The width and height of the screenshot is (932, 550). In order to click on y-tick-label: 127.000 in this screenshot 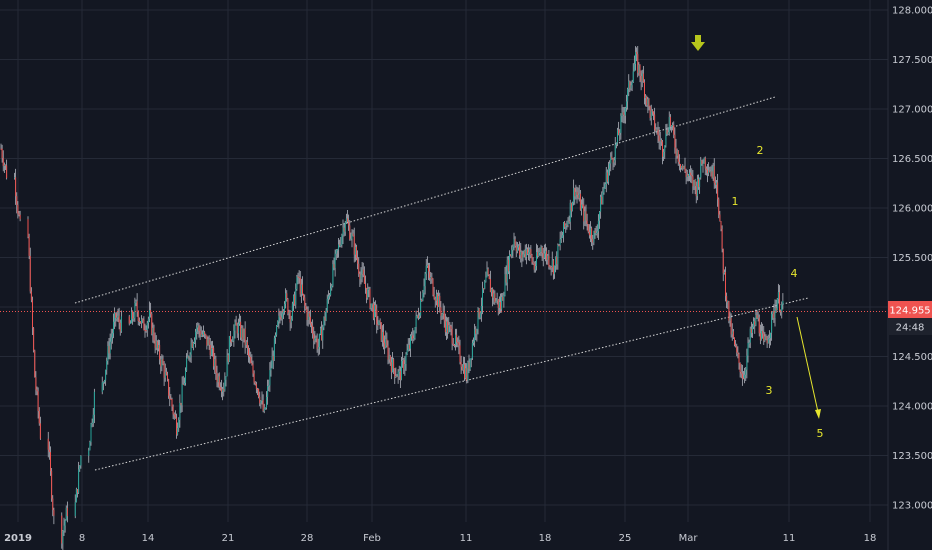, I will do `click(912, 110)`.